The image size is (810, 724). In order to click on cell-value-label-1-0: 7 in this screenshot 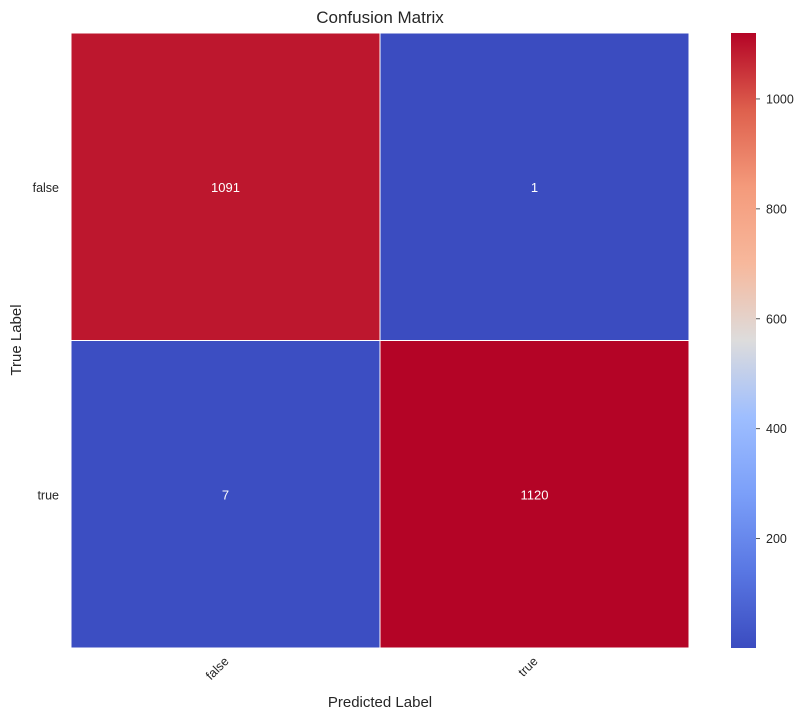, I will do `click(225, 494)`.